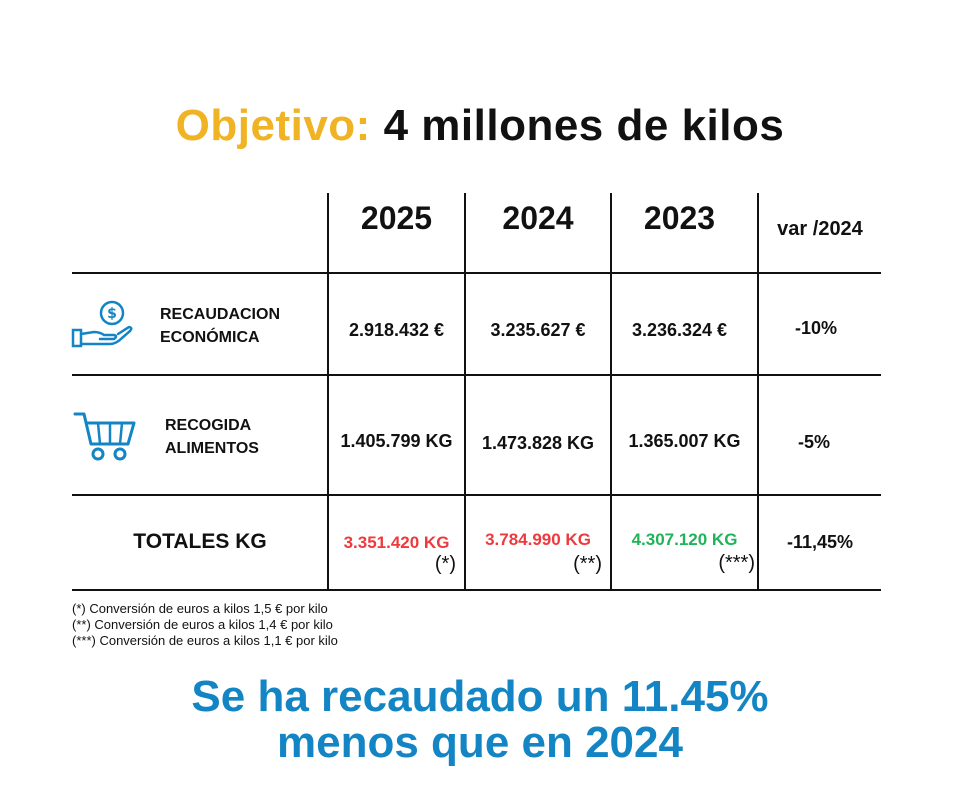 The height and width of the screenshot is (785, 960). What do you see at coordinates (480, 696) in the screenshot?
I see `summary-line-1: Se ha recaudado un 11.45%` at bounding box center [480, 696].